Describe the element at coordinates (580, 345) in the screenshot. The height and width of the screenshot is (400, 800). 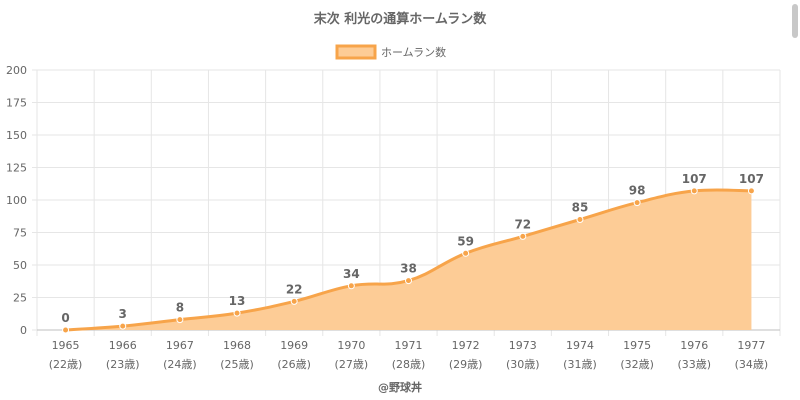
I see `x-tick-label: 1974` at that location.